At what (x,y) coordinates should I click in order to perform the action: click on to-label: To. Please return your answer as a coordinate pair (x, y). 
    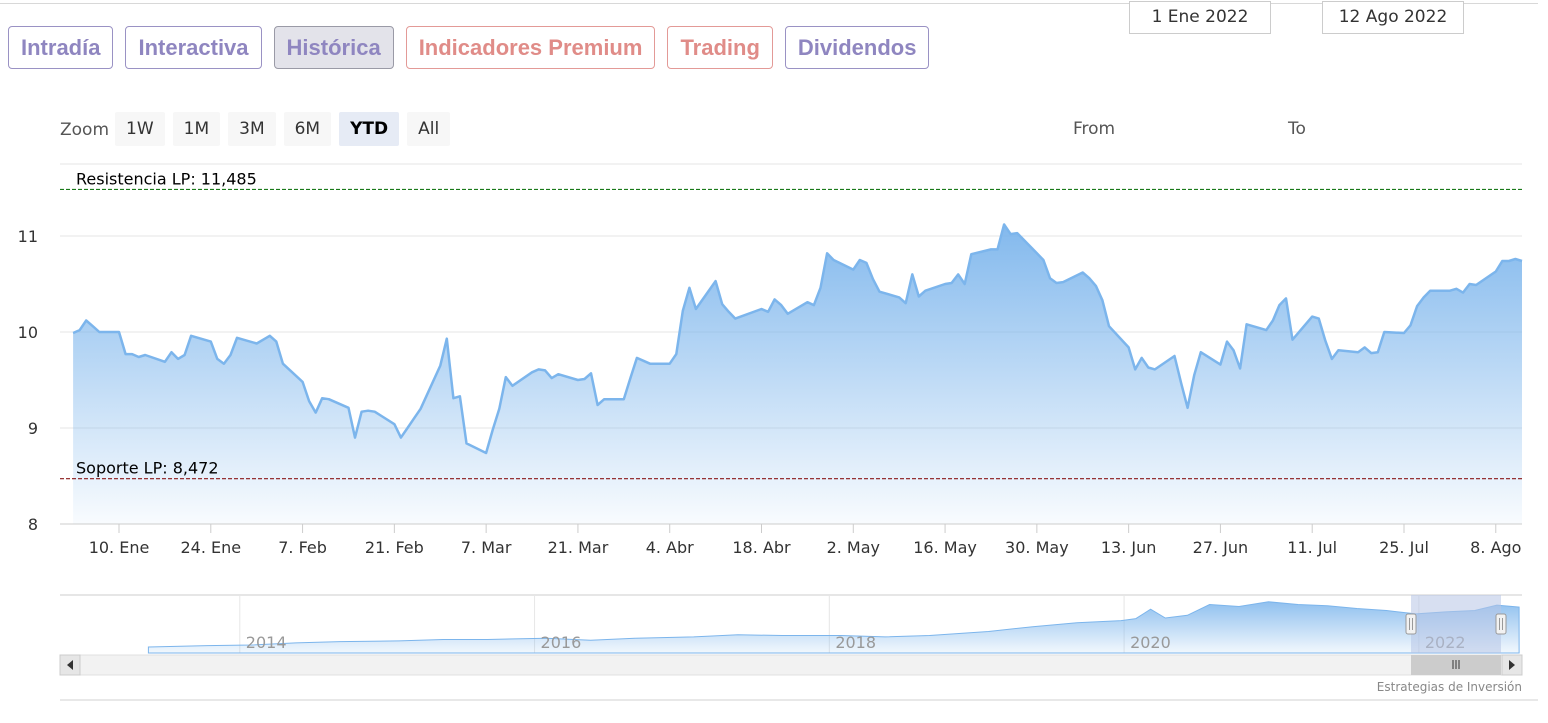
    Looking at the image, I should click on (1297, 129).